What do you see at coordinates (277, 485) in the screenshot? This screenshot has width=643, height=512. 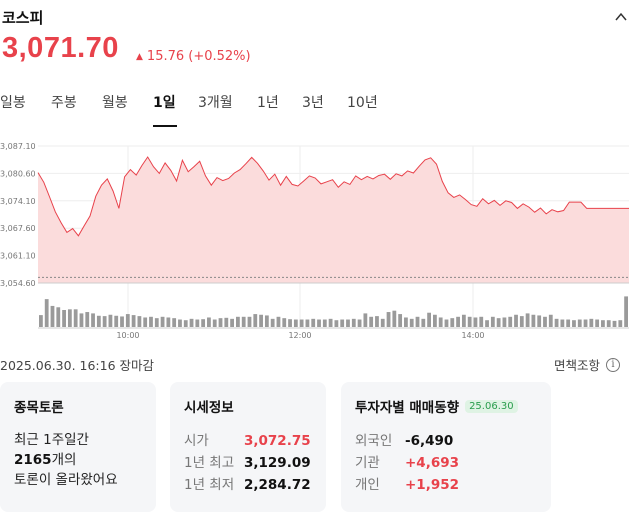 I see `year-low-value: 2,284.72` at bounding box center [277, 485].